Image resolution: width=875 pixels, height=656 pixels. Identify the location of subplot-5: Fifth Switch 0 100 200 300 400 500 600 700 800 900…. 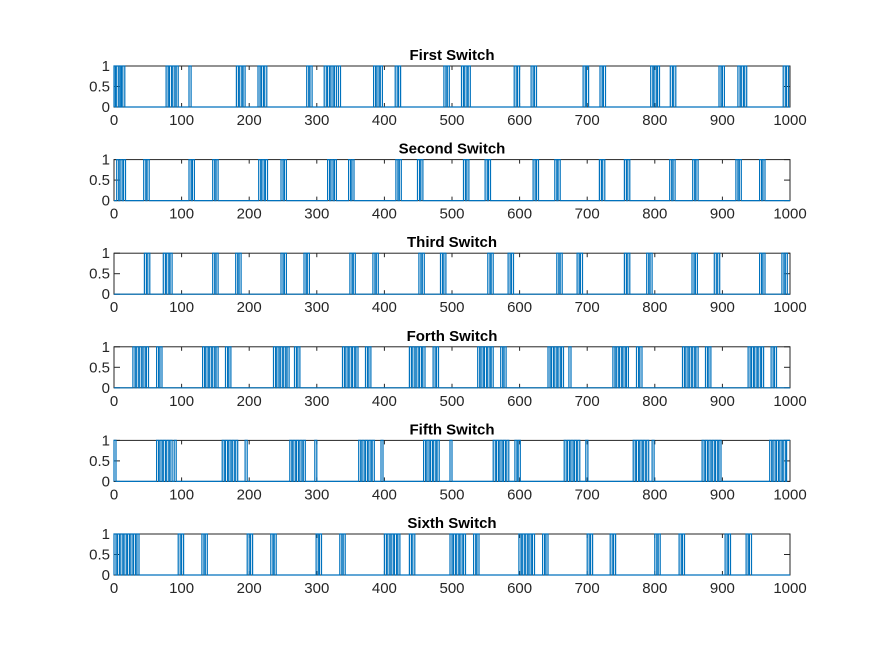
(448, 462).